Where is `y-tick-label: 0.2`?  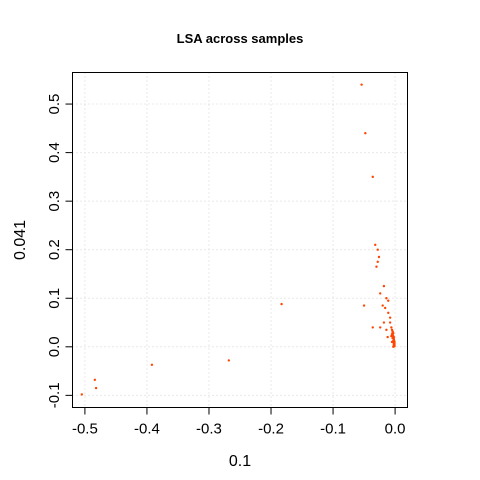 y-tick-label: 0.2 is located at coordinates (54, 249).